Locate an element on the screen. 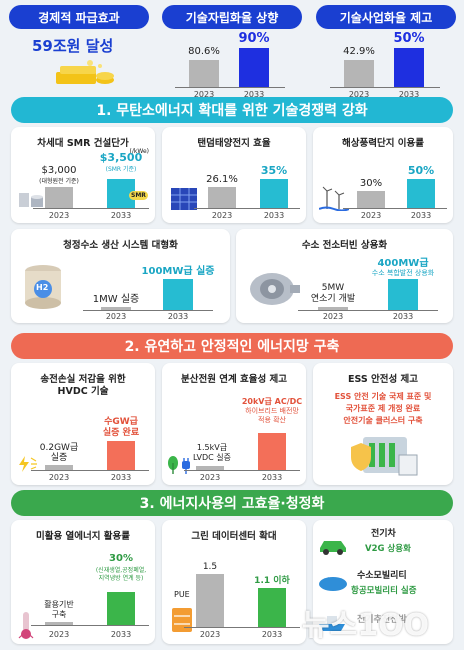 The height and width of the screenshot is (650, 464). hvdc-chart: 0.2GW급 실증 수GW급 실증 완료 is located at coordinates (90, 437).